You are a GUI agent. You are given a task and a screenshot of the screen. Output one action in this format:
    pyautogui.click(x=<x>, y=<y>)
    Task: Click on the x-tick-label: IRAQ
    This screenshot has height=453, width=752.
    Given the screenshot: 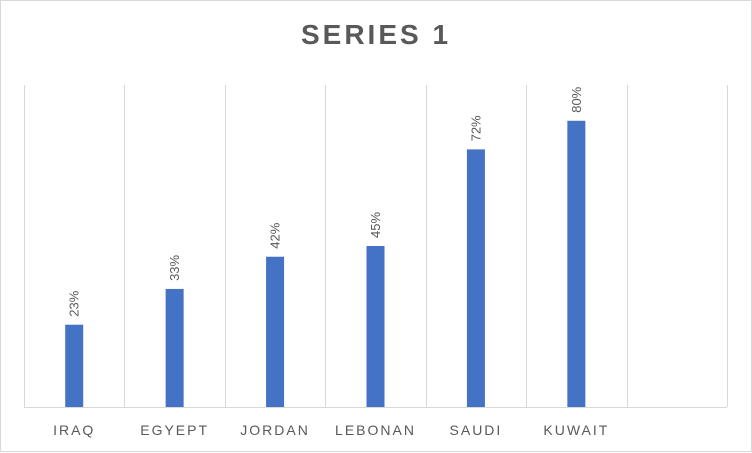 What is the action you would take?
    pyautogui.click(x=74, y=430)
    